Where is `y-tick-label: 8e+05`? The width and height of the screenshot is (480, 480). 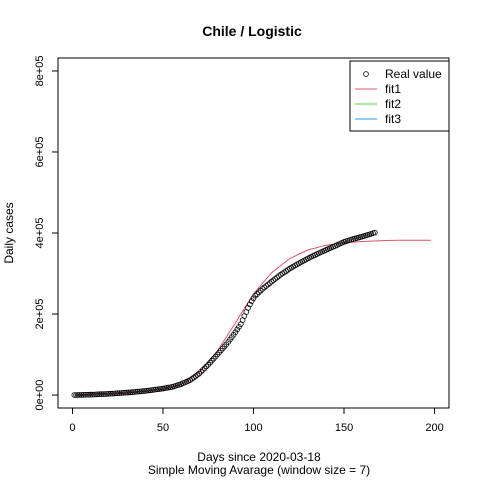 y-tick-label: 8e+05 is located at coordinates (40, 71).